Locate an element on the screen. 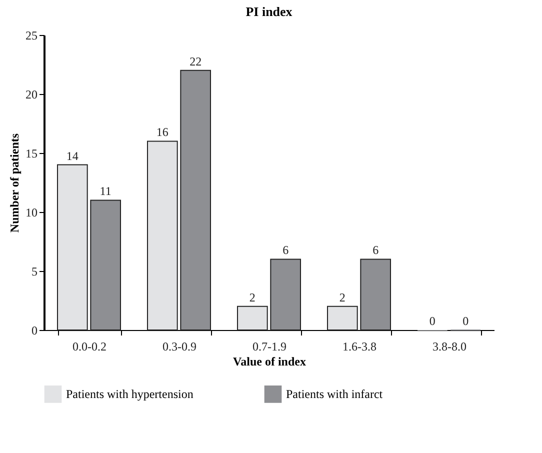  data-label: 14 is located at coordinates (72, 155).